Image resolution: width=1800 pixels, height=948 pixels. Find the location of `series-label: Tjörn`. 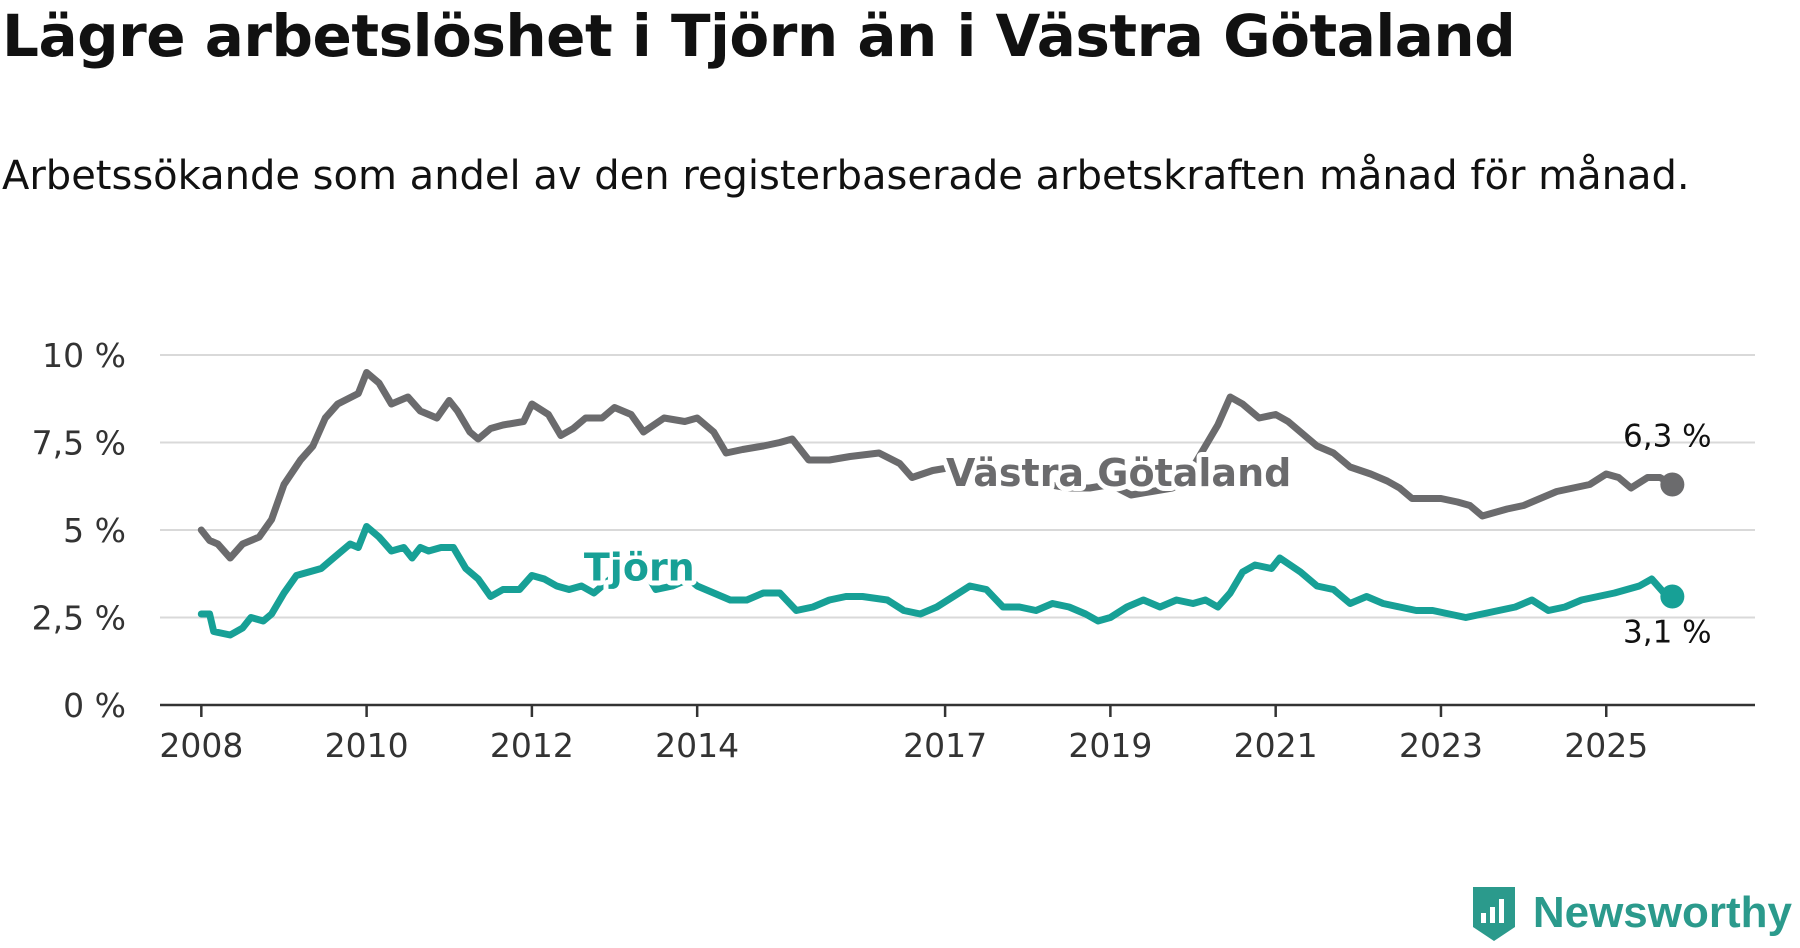

series-label: Tjörn is located at coordinates (639, 568).